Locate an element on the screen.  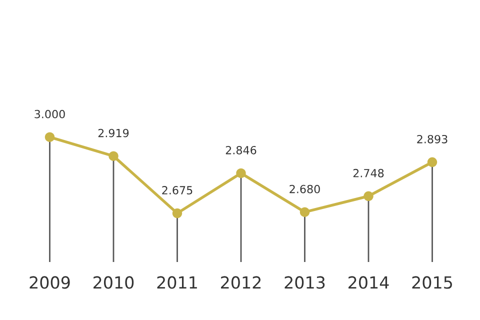
data-label: 2.675 is located at coordinates (177, 190).